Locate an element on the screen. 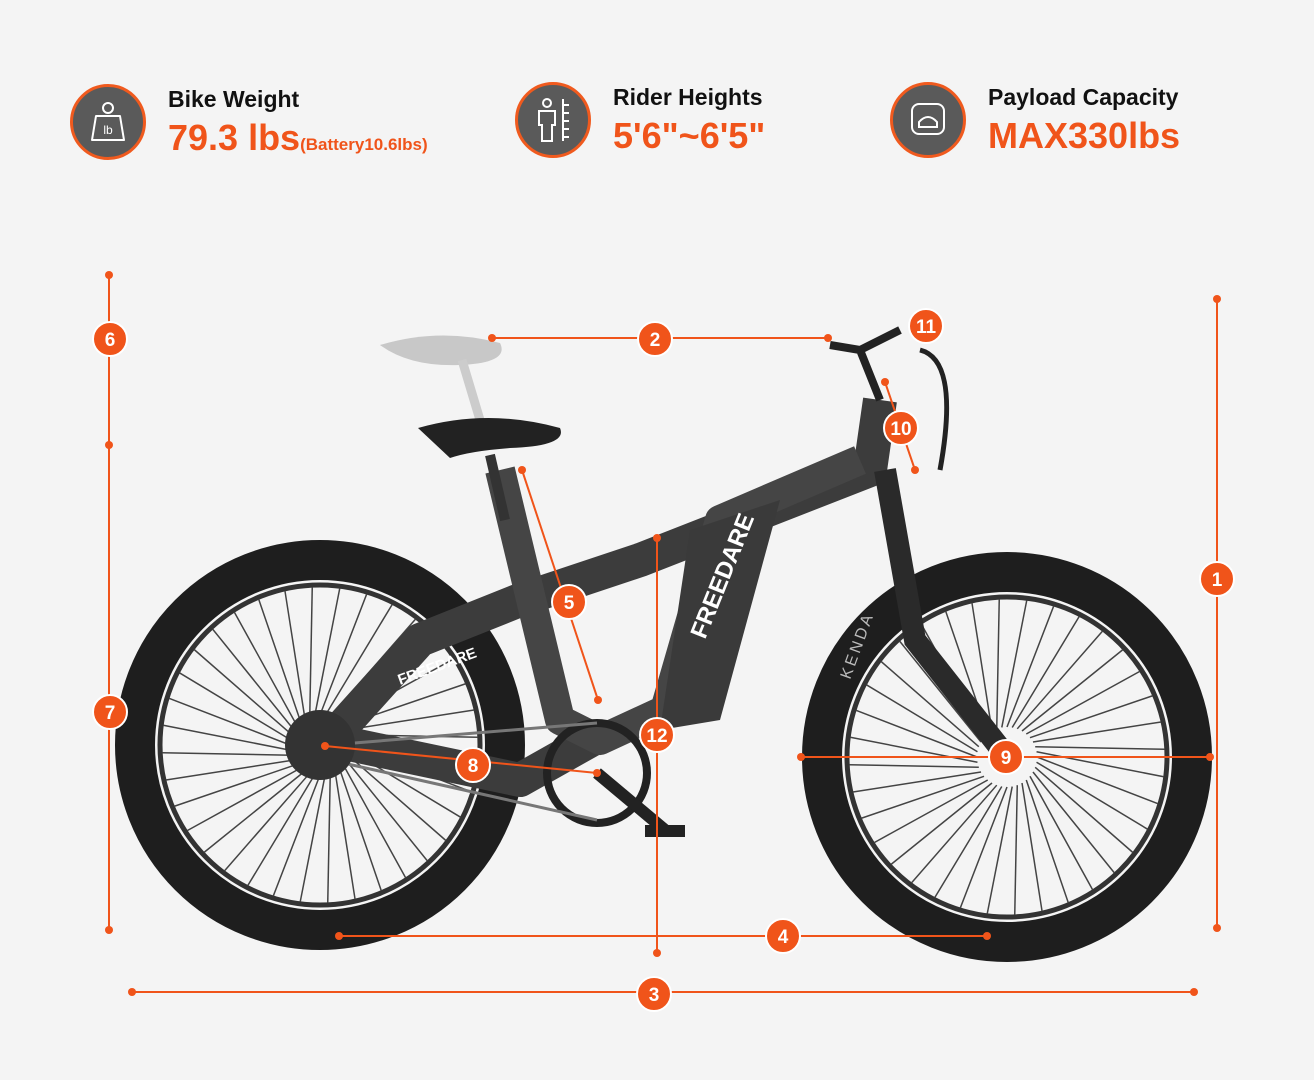 Image resolution: width=1314 pixels, height=1080 pixels. weight-icon: lb is located at coordinates (108, 122).